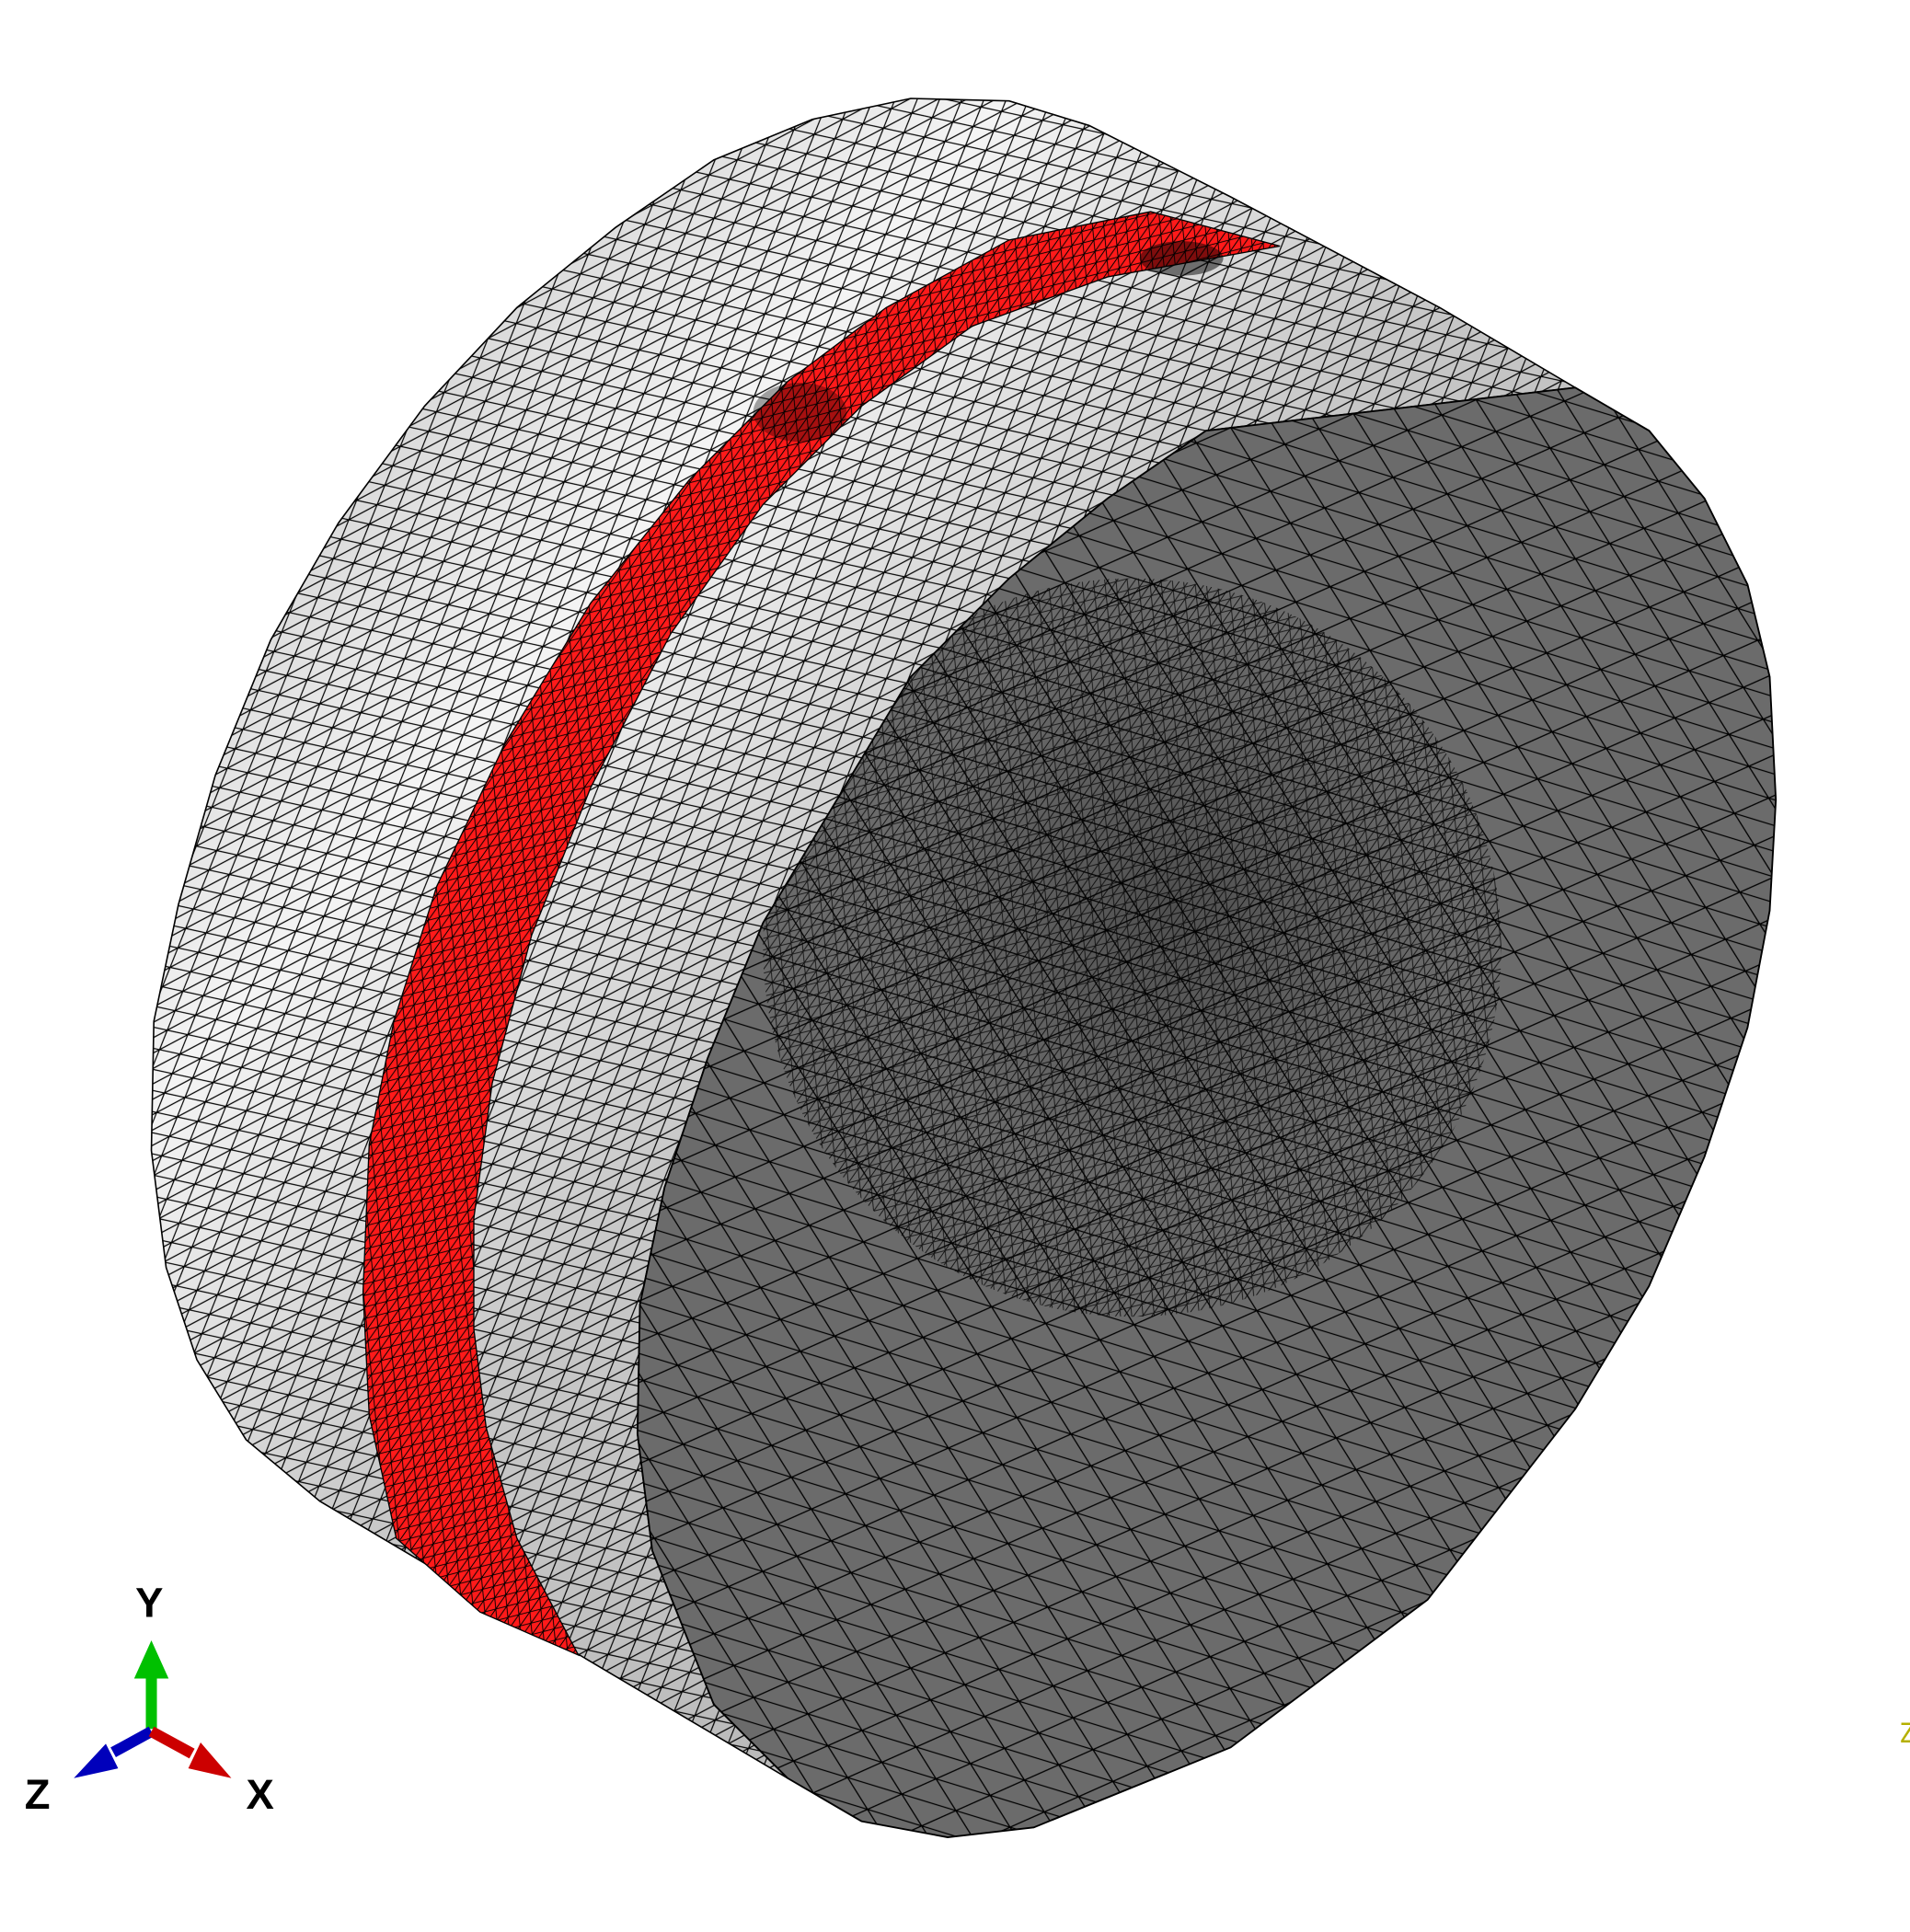  I want to click on axis-triad: Y Z X, so click(150, 1699).